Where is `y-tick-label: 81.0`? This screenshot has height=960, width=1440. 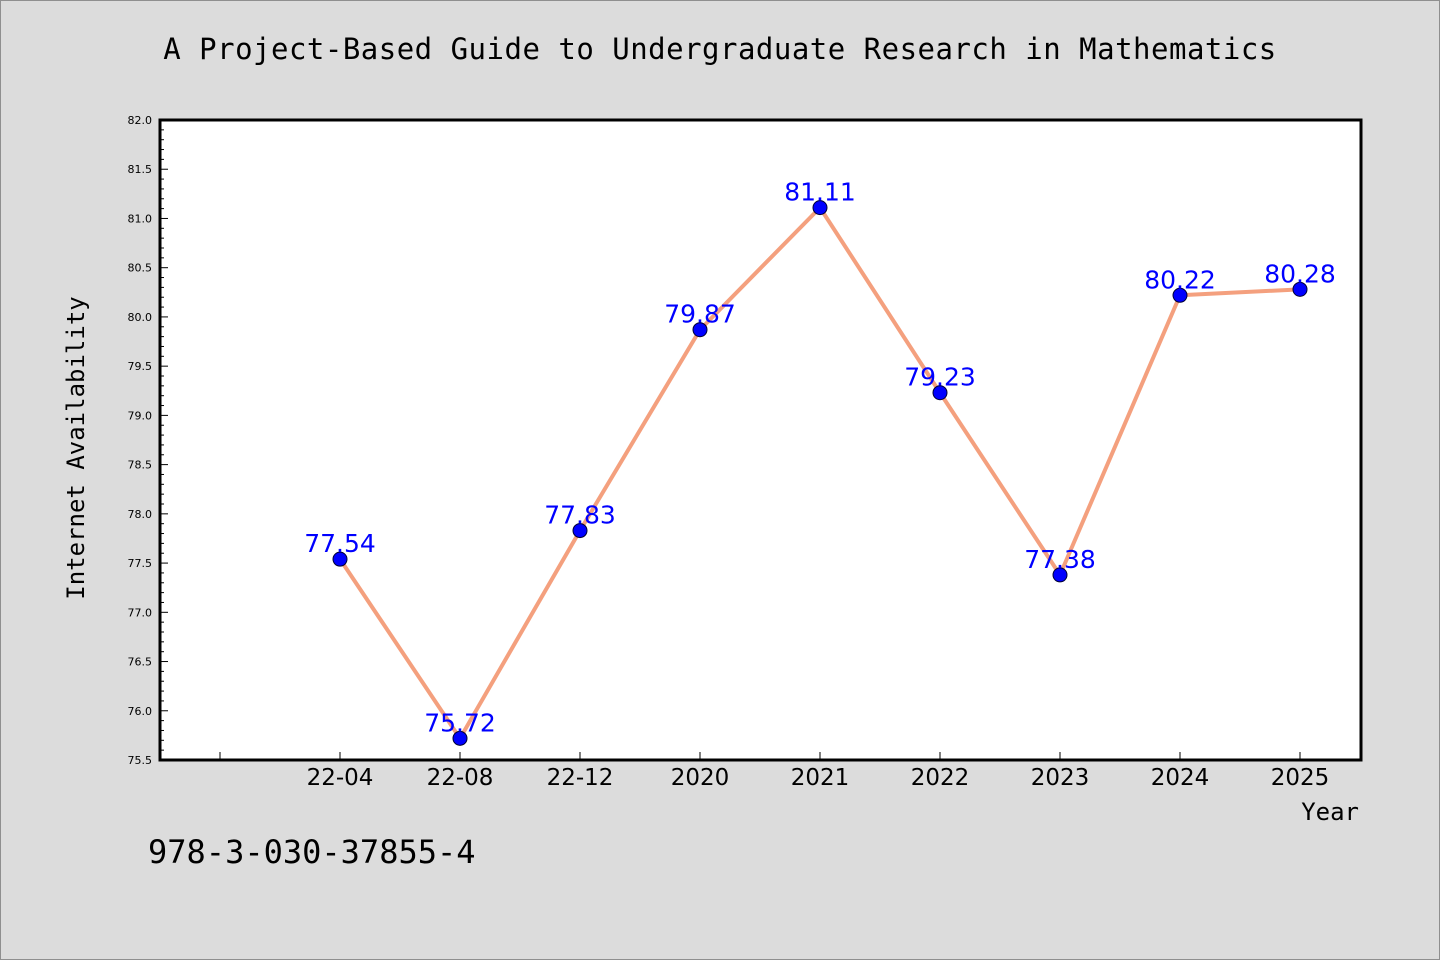
y-tick-label: 81.0 is located at coordinates (140, 218).